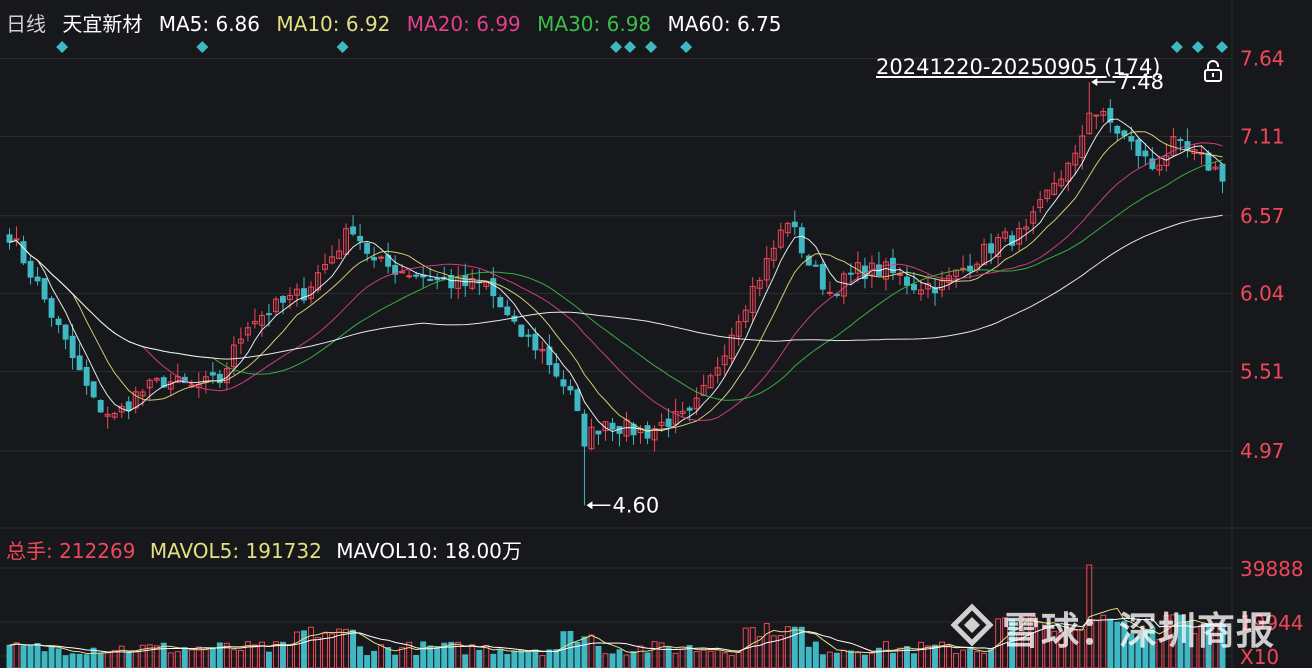  What do you see at coordinates (1018, 67) in the screenshot?
I see `date-range-label: 20241220-20250905 (174)` at bounding box center [1018, 67].